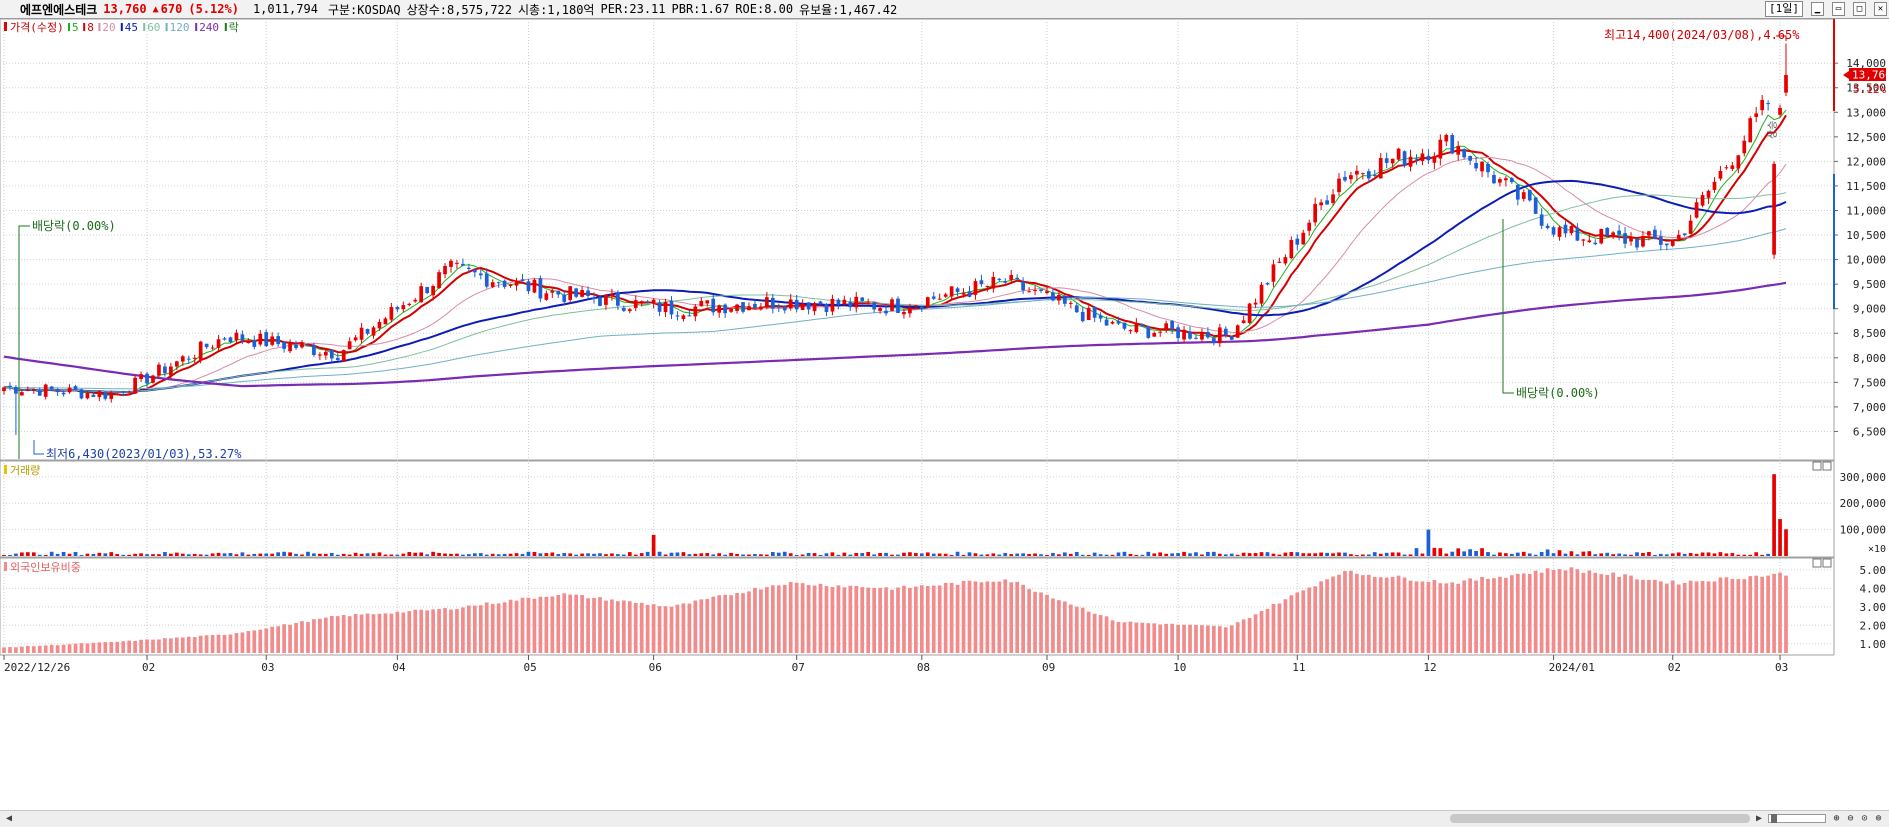 The height and width of the screenshot is (827, 1889). I want to click on zoom-out-icon: ⊖, so click(1850, 818).